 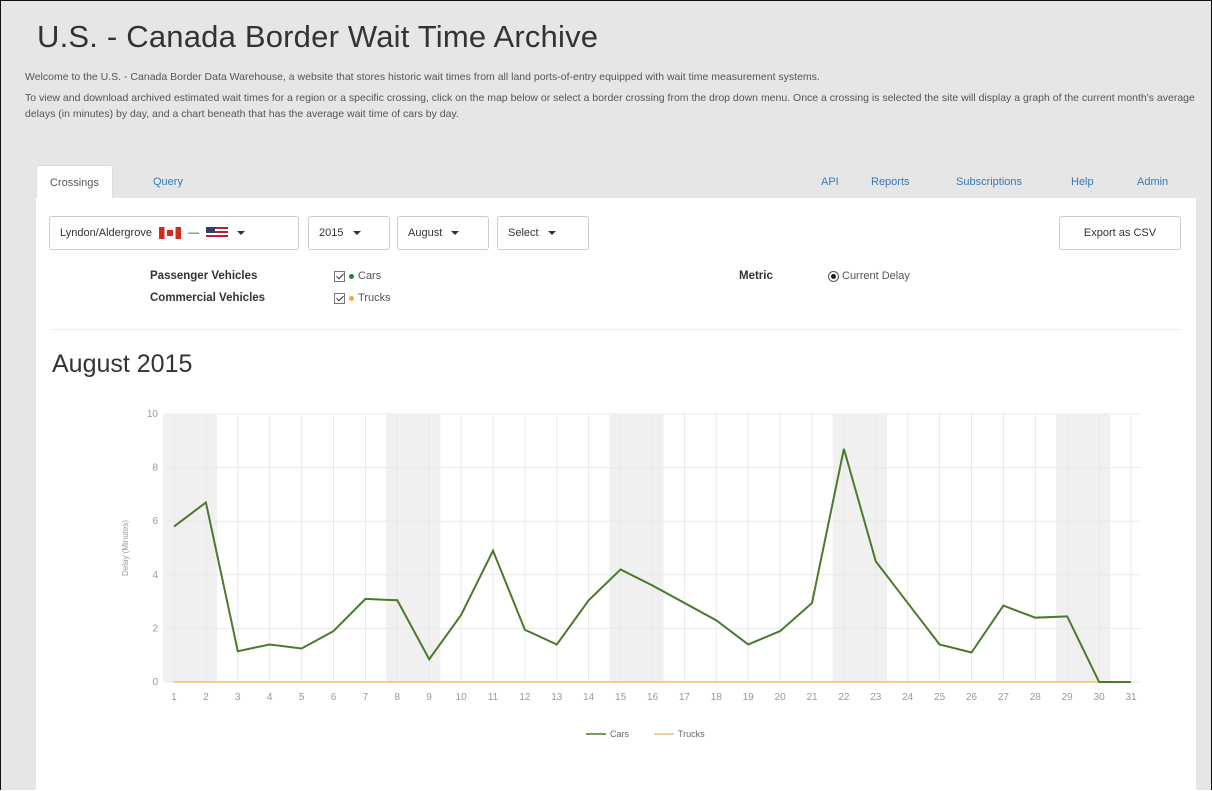 I want to click on page-title: U.S. - Canada Border Wait Time Archive, so click(x=318, y=36).